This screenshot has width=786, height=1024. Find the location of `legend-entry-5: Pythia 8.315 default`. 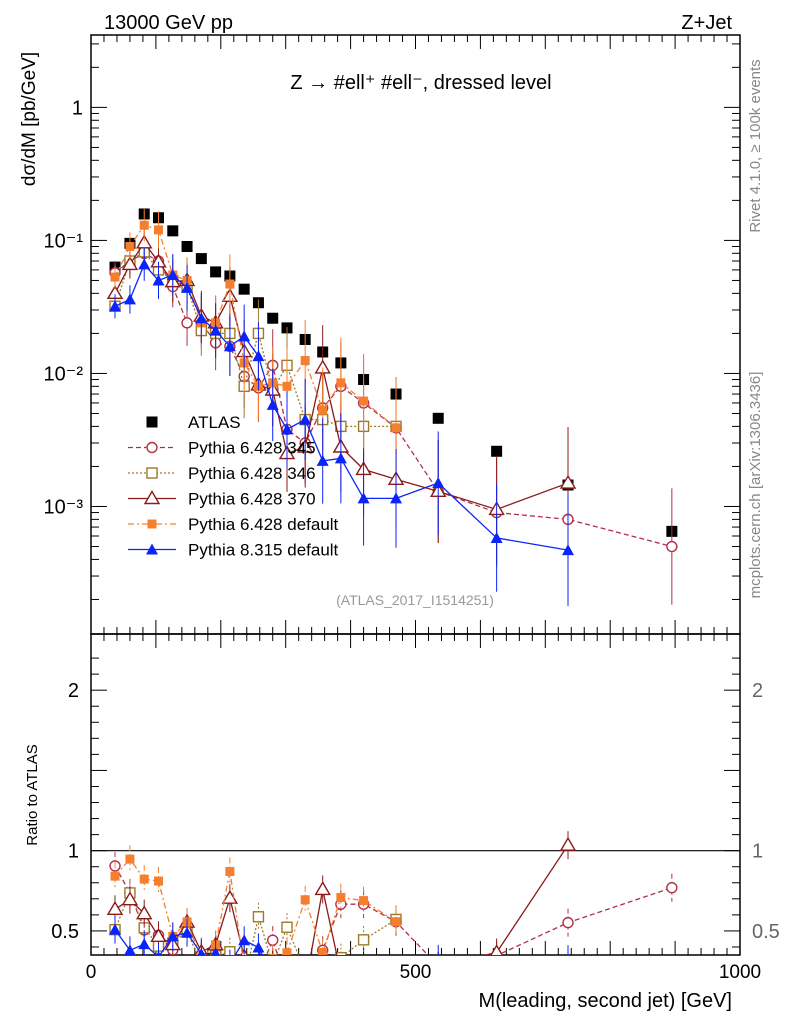

legend-entry-5: Pythia 8.315 default is located at coordinates (233, 550).